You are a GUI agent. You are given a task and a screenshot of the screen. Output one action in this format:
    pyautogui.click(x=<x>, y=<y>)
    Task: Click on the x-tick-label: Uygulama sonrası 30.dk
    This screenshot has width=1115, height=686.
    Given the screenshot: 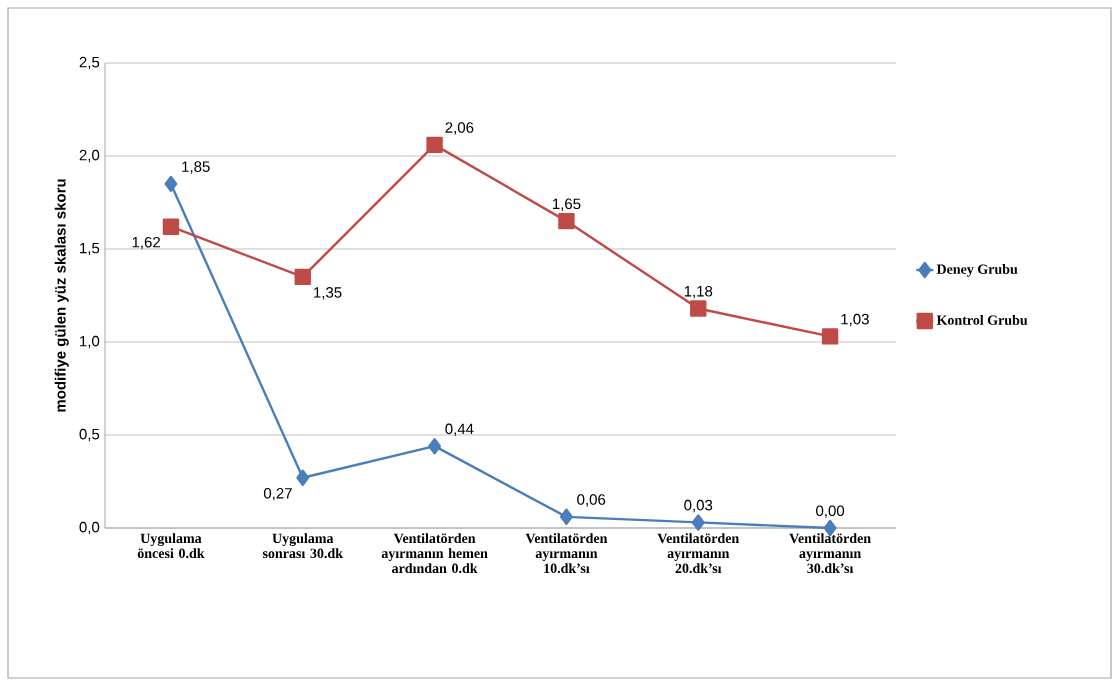 What is the action you would take?
    pyautogui.click(x=302, y=546)
    